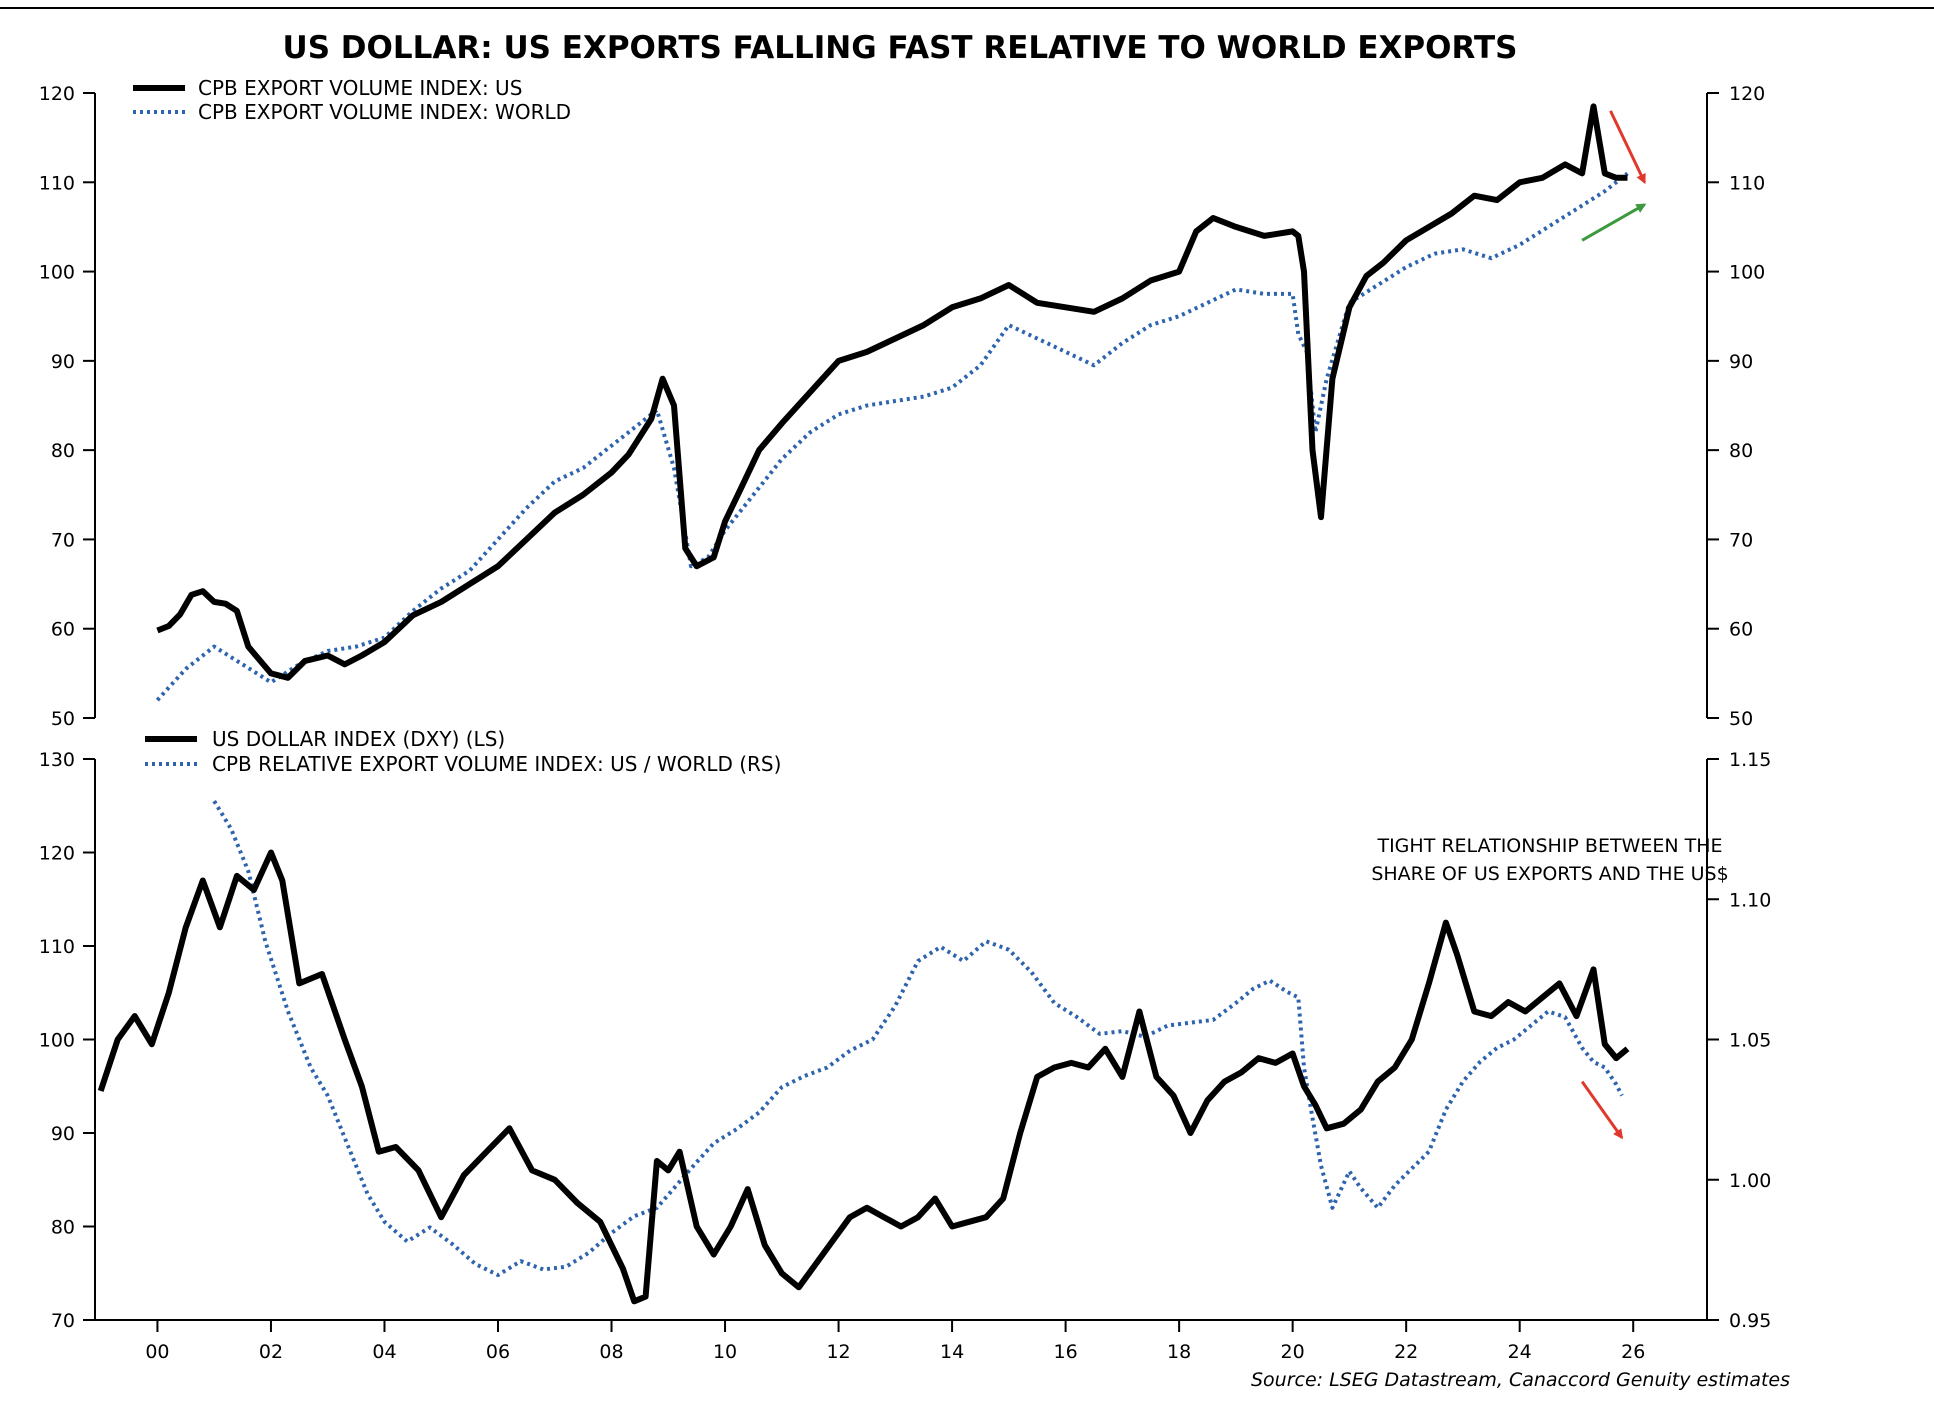 Image resolution: width=1934 pixels, height=1420 pixels. What do you see at coordinates (63, 451) in the screenshot?
I see `top-left-tick-label: 80` at bounding box center [63, 451].